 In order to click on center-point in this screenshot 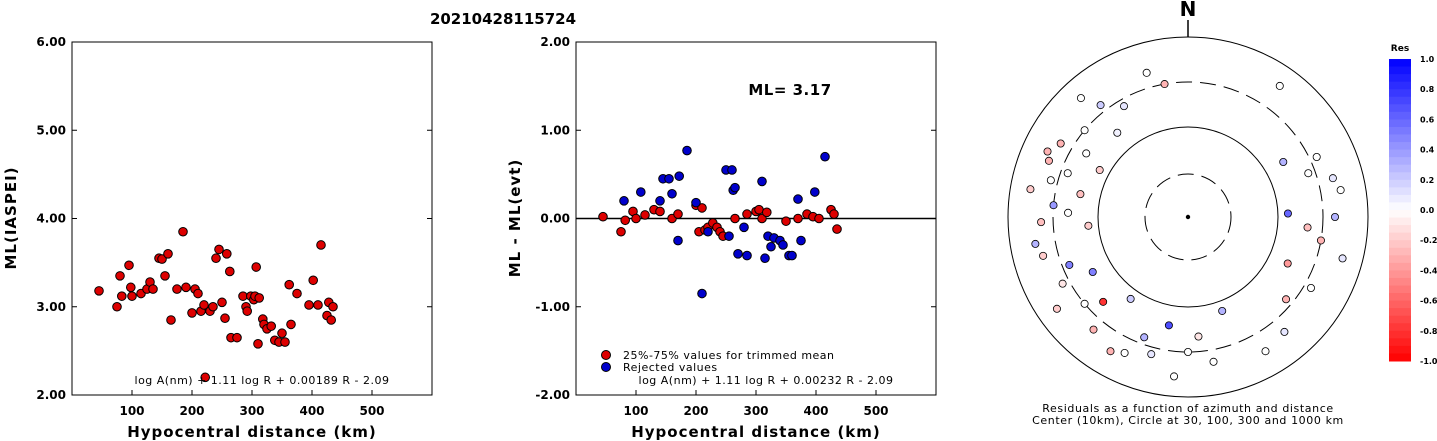, I will do `click(1188, 217)`.